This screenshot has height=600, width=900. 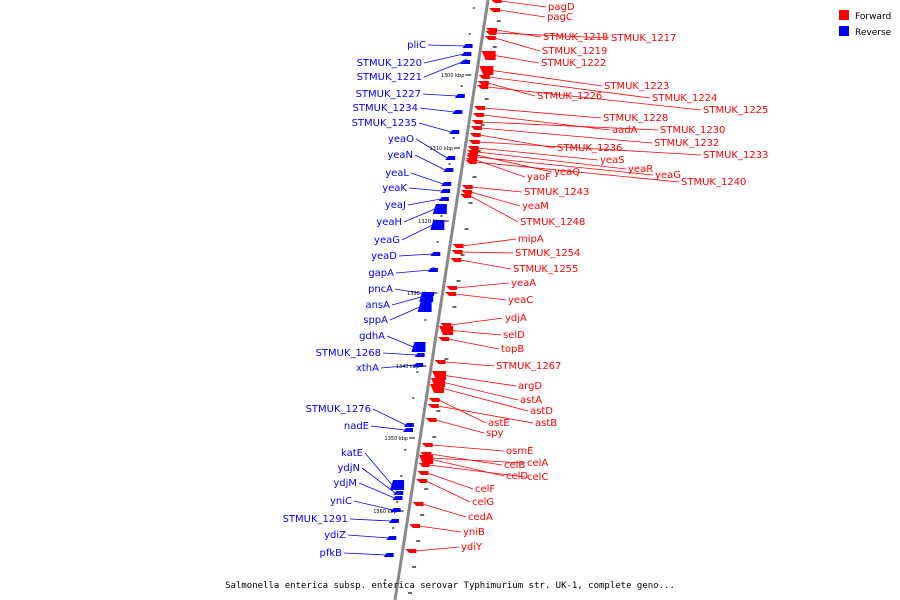 What do you see at coordinates (495, 433) in the screenshot?
I see `gene-label-spy: spy` at bounding box center [495, 433].